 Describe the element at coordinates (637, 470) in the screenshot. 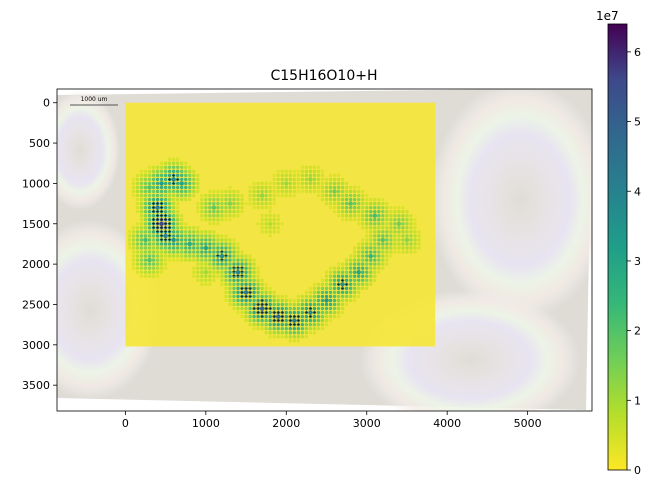

I see `colorbar-tick-label: 0` at that location.